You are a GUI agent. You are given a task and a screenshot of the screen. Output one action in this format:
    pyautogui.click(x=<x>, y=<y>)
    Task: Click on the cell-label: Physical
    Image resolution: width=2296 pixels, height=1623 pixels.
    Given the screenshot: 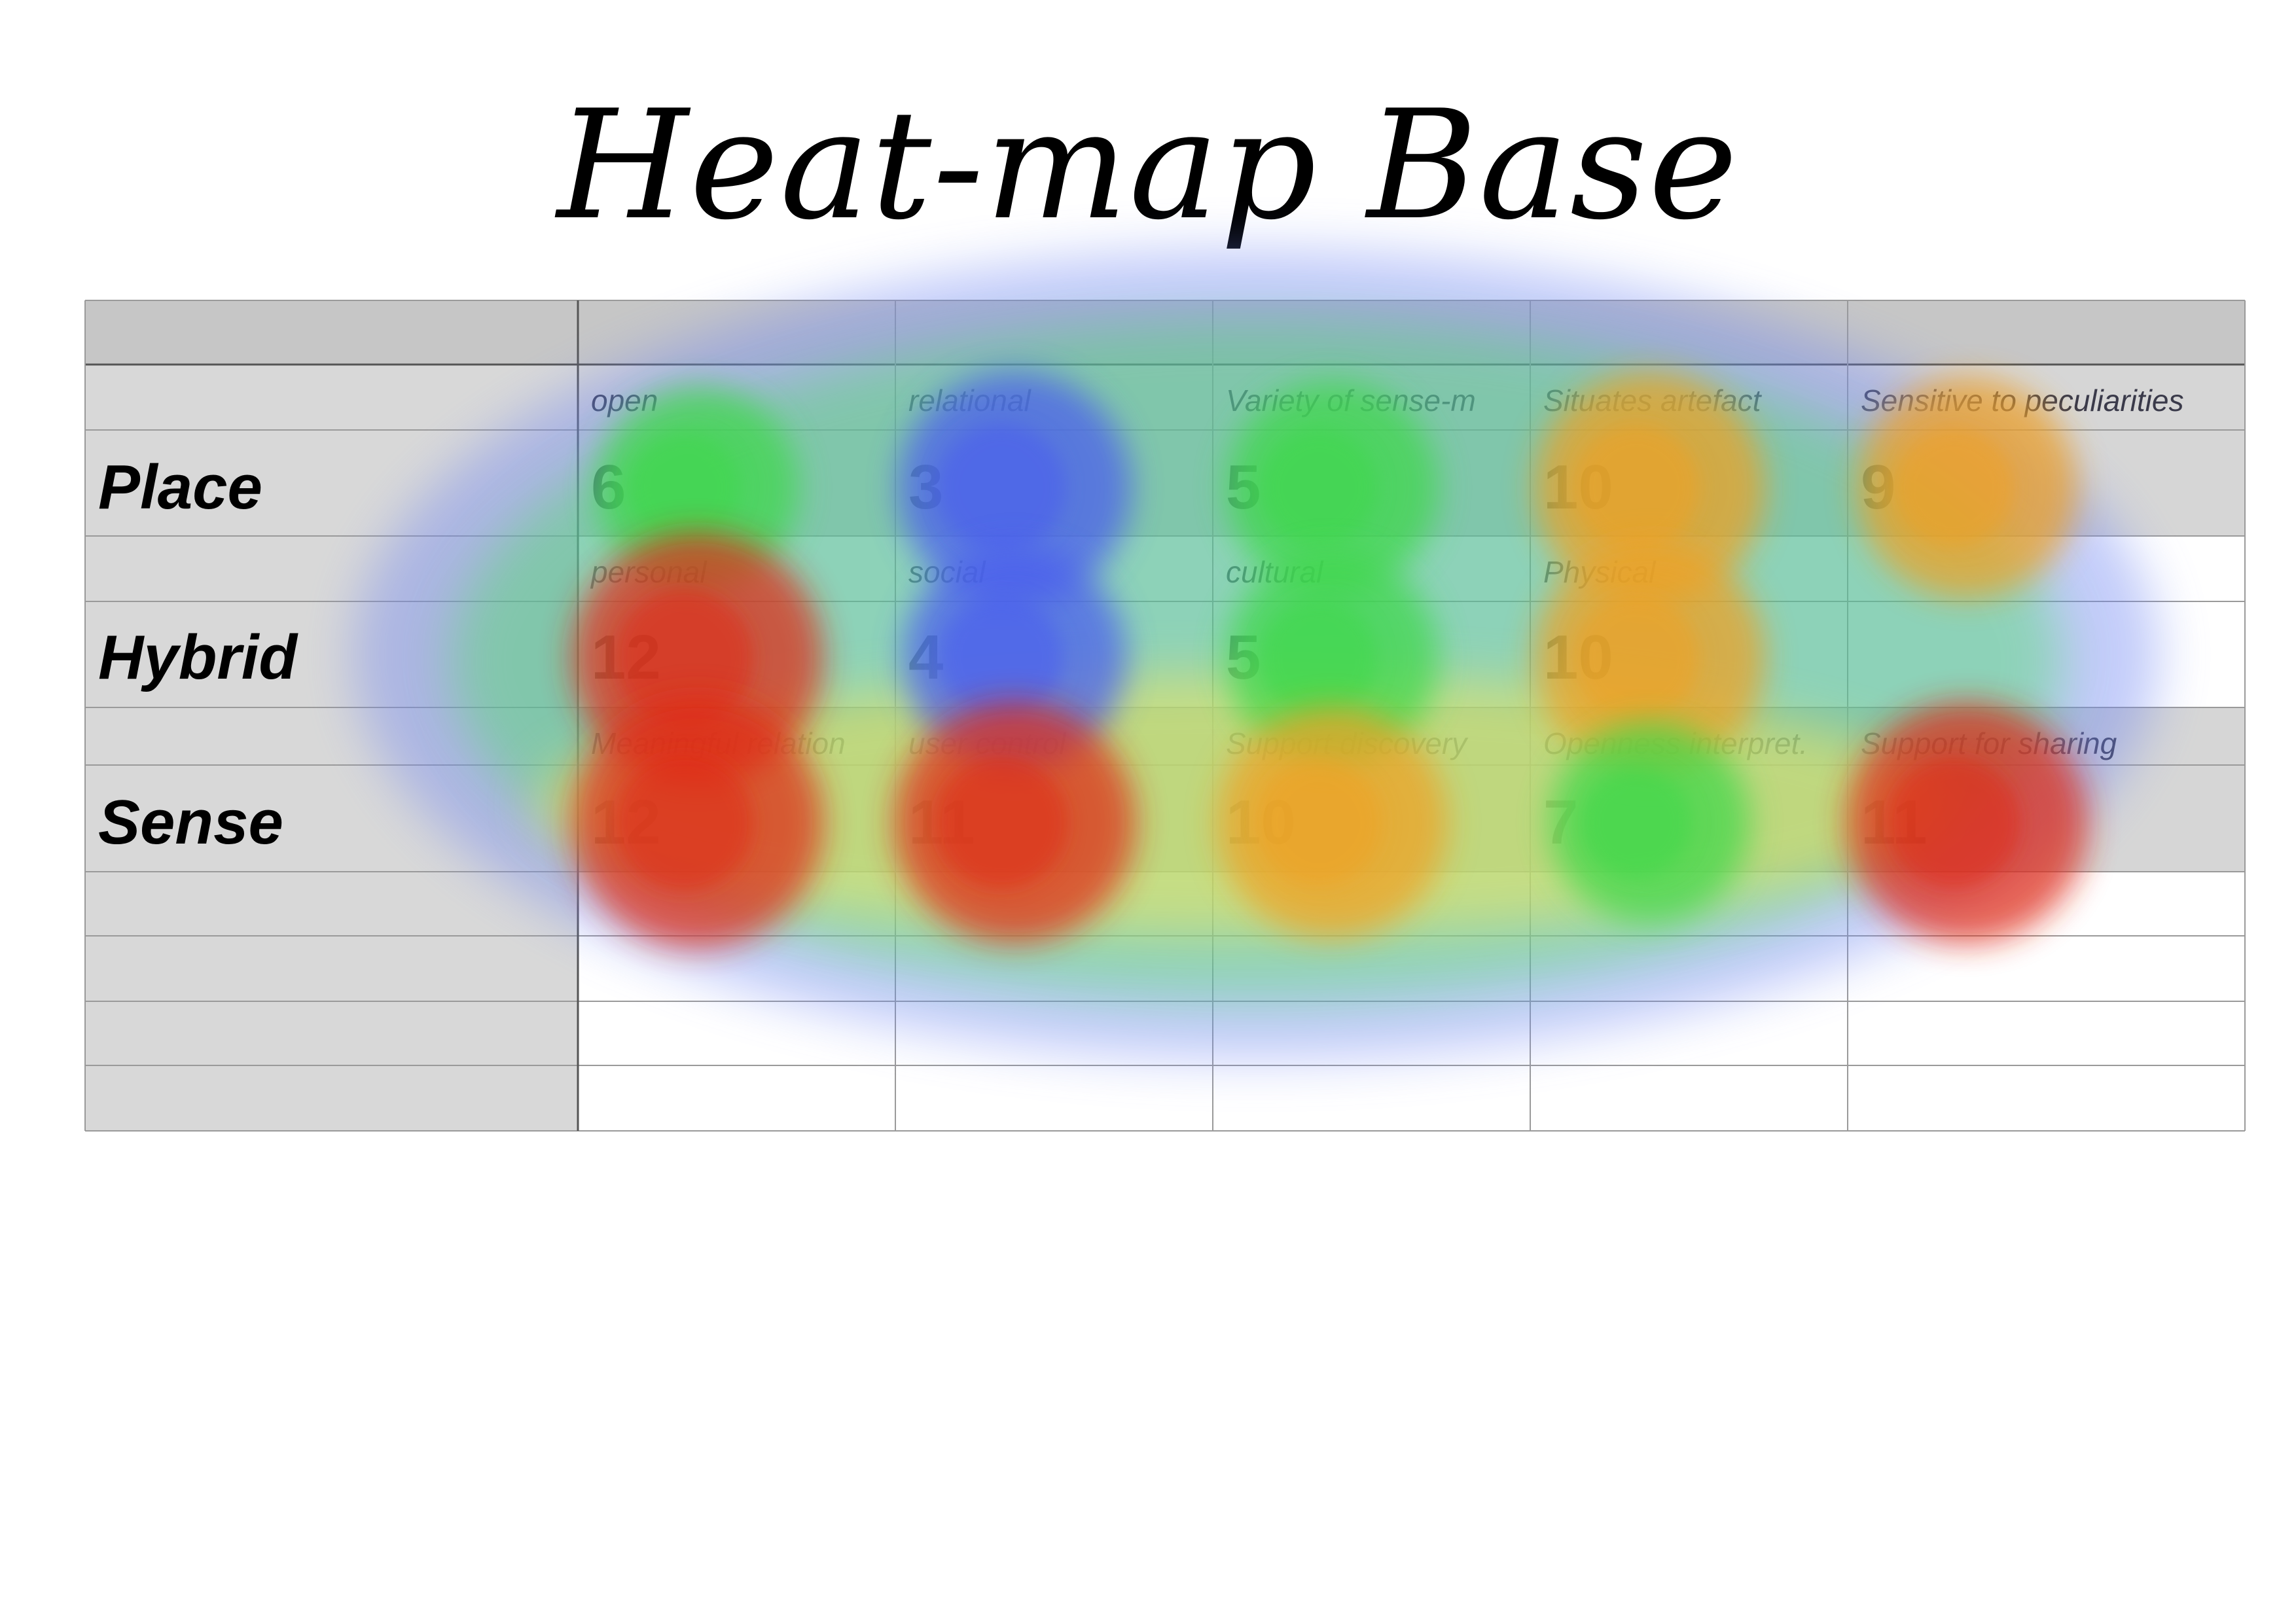 What is the action you would take?
    pyautogui.click(x=1599, y=572)
    